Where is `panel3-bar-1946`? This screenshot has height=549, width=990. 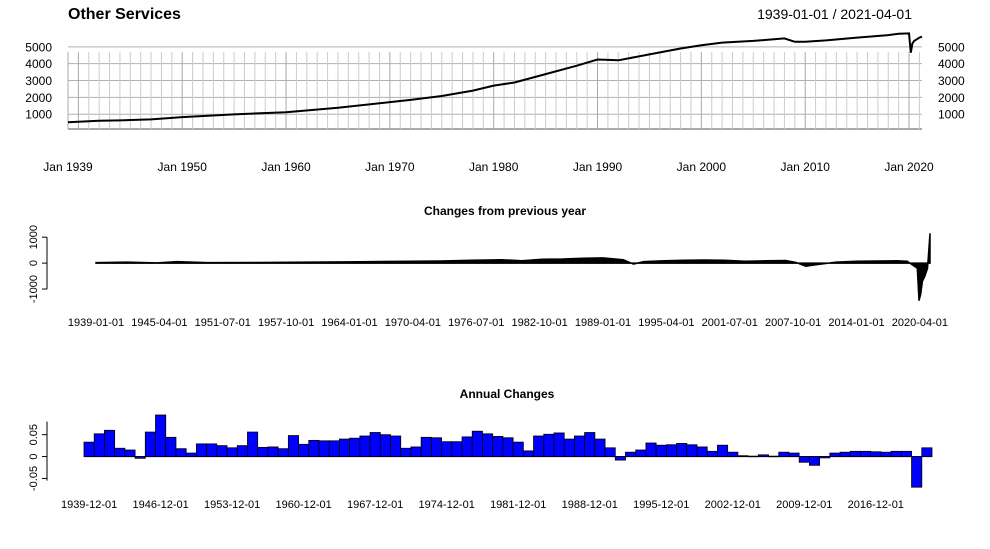 panel3-bar-1946 is located at coordinates (161, 435).